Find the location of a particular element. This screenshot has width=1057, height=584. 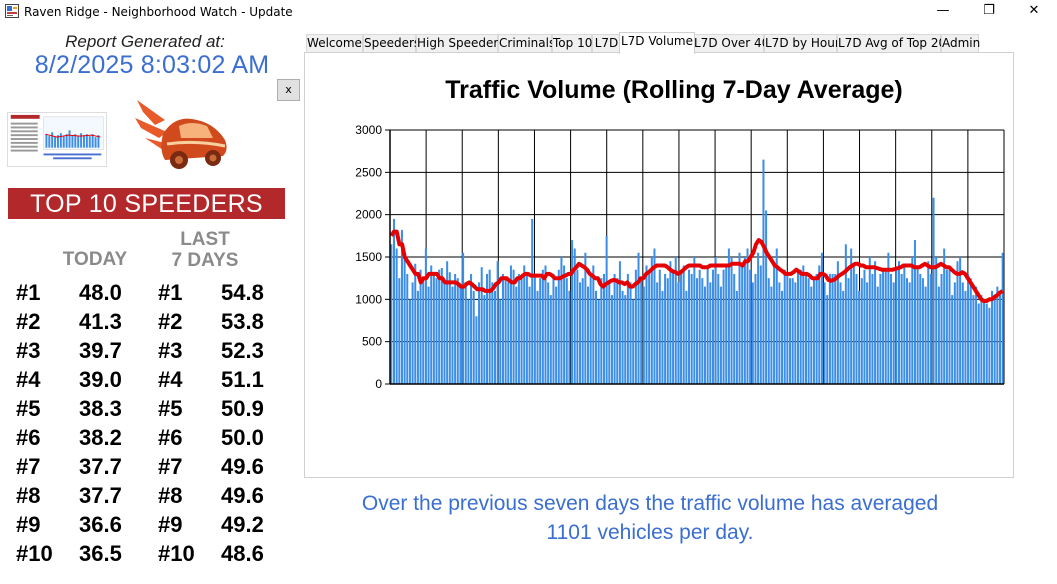

today-rank: #6 is located at coordinates (28, 437).